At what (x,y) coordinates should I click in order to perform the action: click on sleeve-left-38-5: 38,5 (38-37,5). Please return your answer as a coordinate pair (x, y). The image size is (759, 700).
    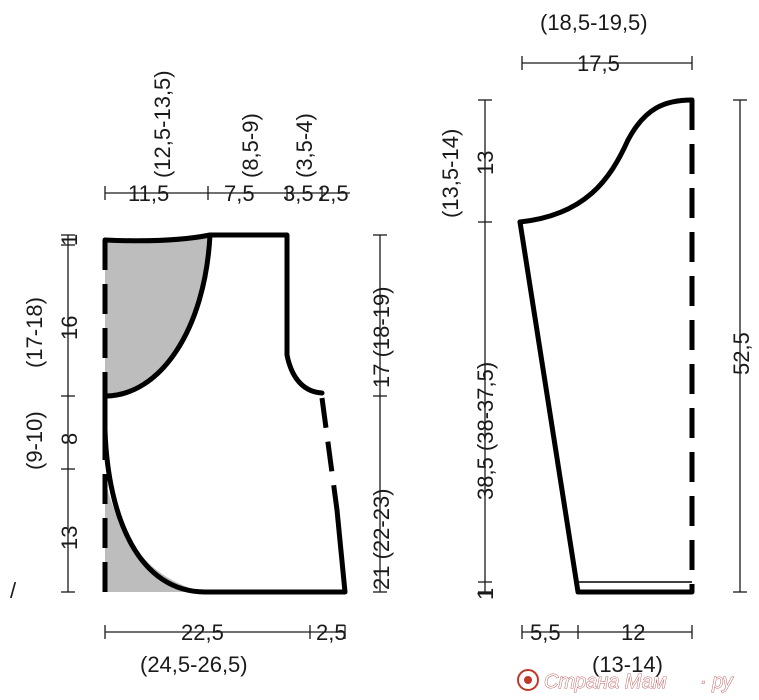
    Looking at the image, I should click on (485, 431).